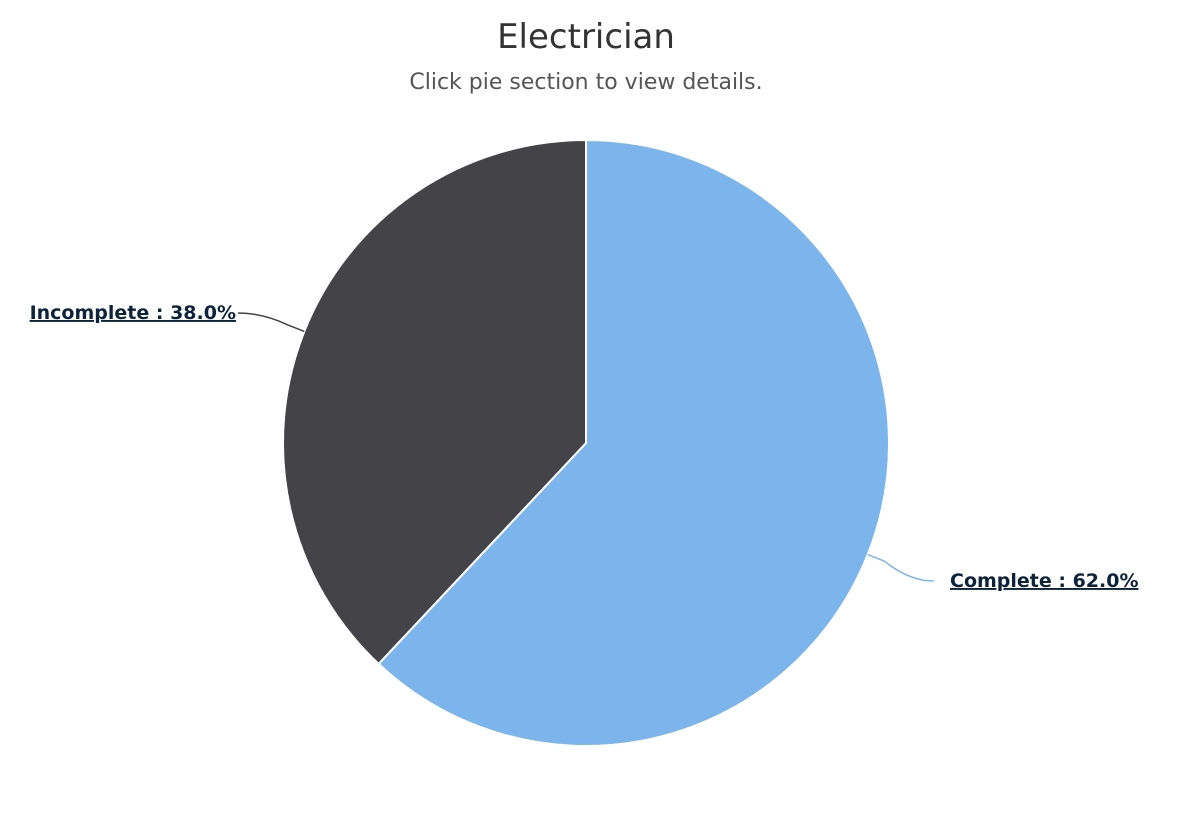  Describe the element at coordinates (586, 37) in the screenshot. I see `chart-title: Electrician` at that location.